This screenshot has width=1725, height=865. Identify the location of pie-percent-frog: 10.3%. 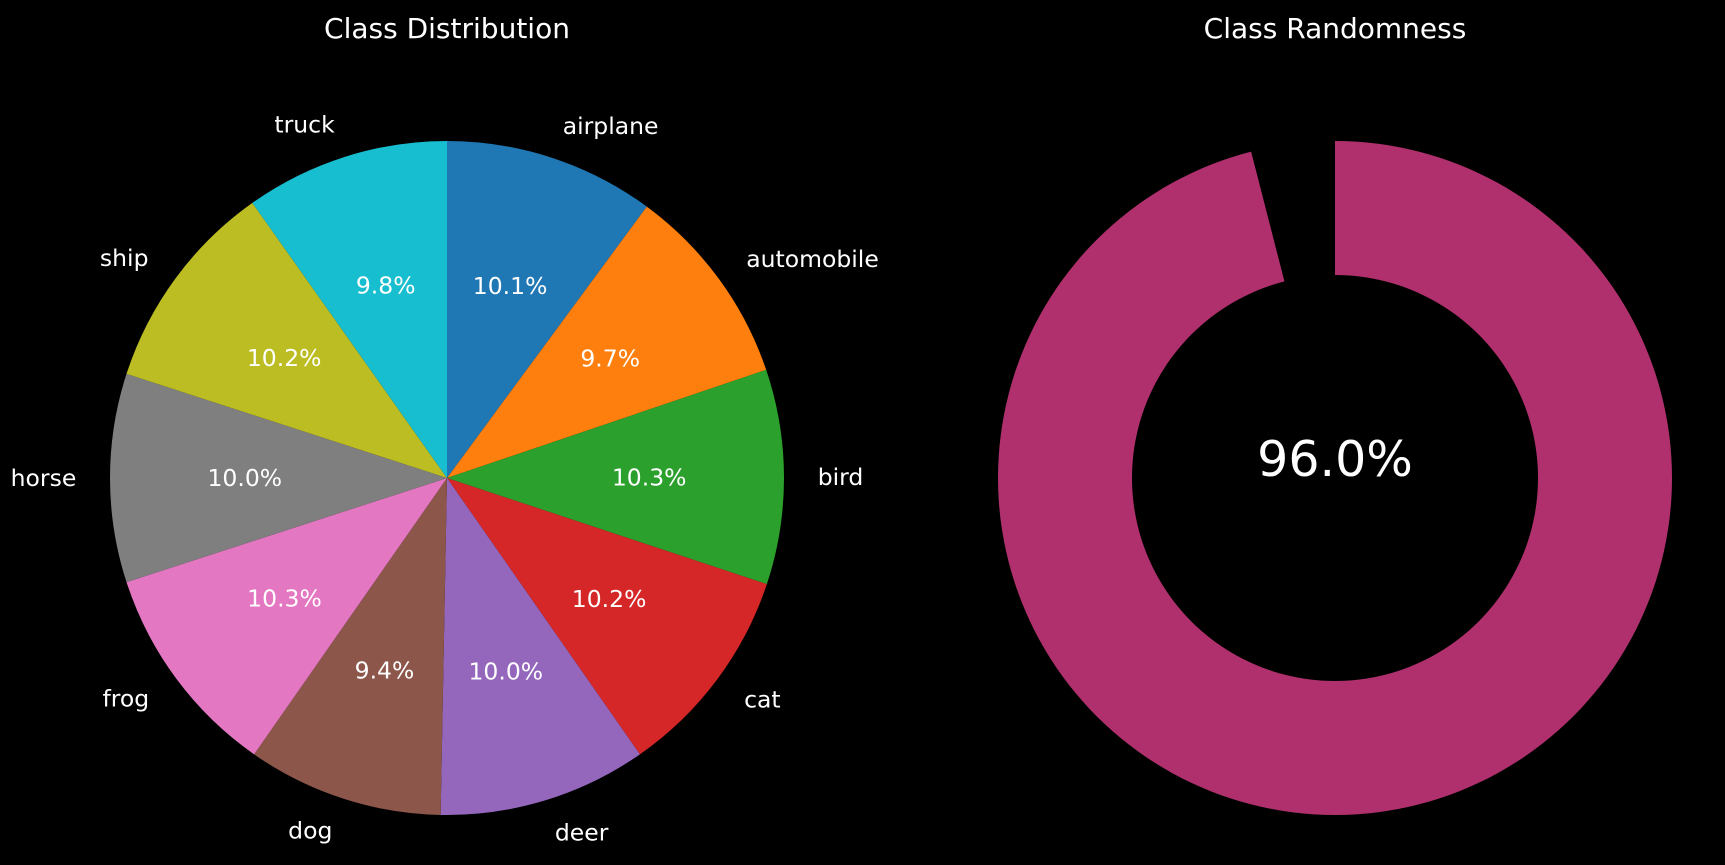
(284, 598).